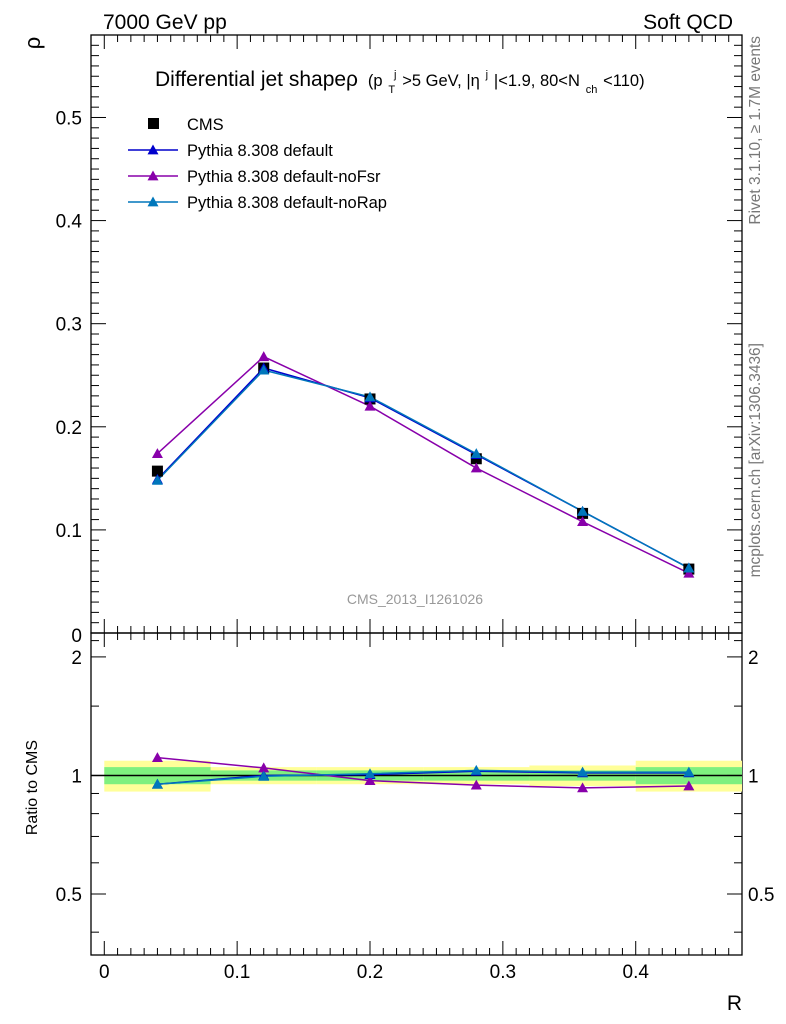  I want to click on y-tick-label: 0.1, so click(69, 531).